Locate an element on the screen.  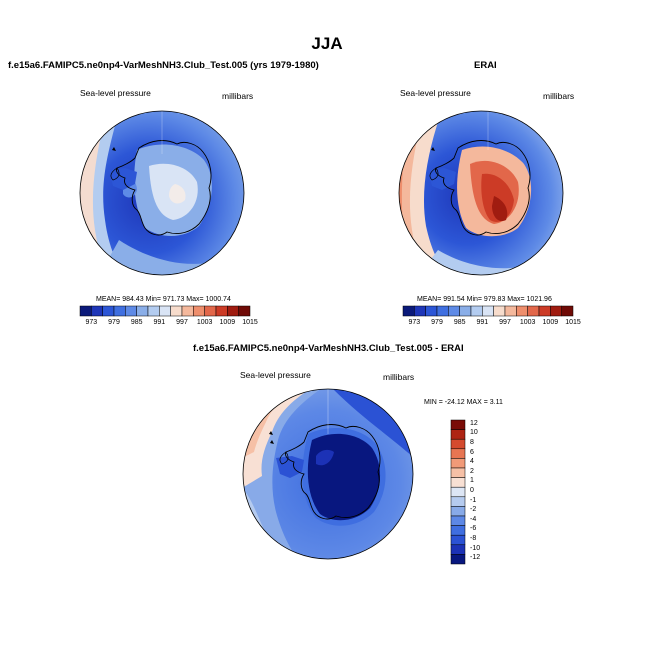
panel-3-units-label: millibars is located at coordinates (399, 377).